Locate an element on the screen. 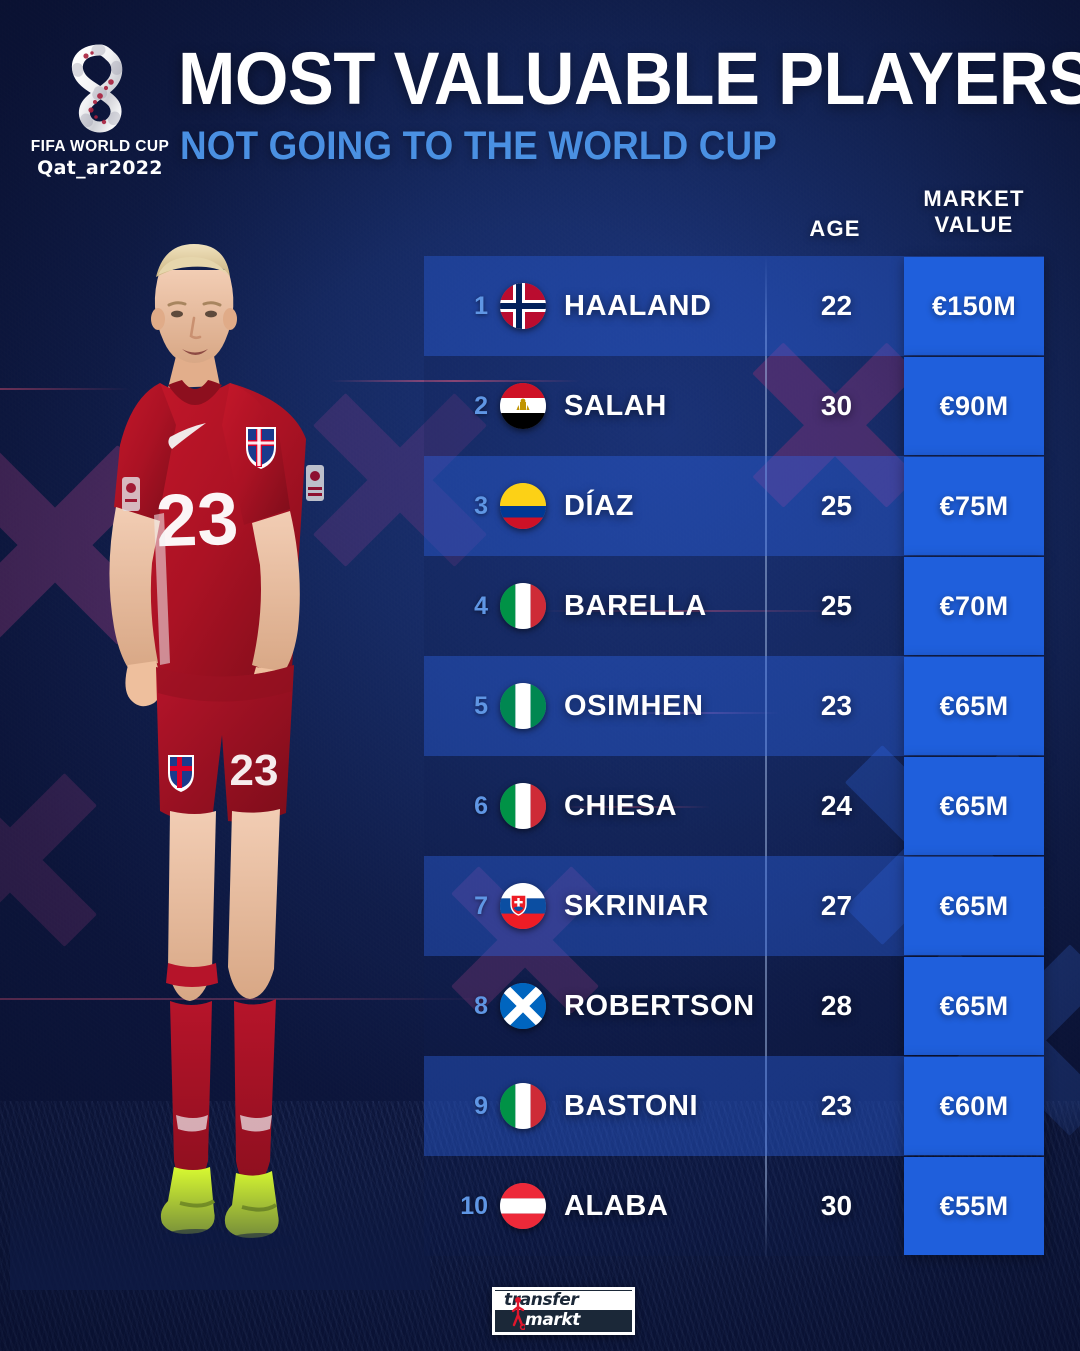 The height and width of the screenshot is (1351, 1080). row-player-name: CHIESA is located at coordinates (621, 805).